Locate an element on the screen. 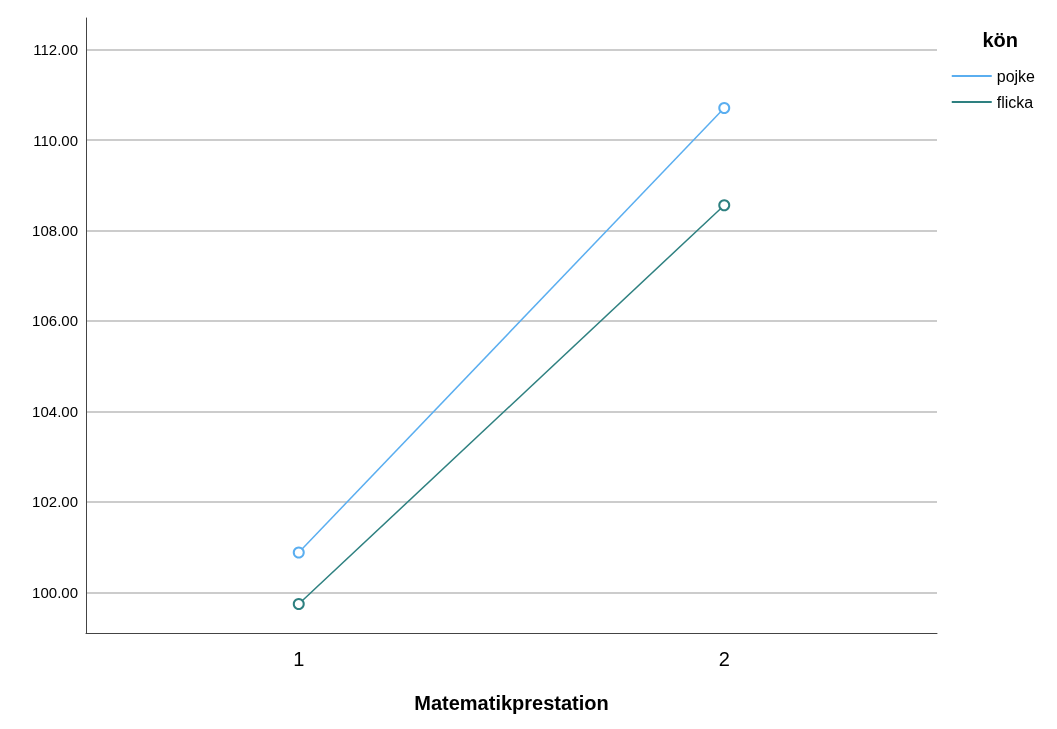  y-tick-label: 110.00 is located at coordinates (55, 140).